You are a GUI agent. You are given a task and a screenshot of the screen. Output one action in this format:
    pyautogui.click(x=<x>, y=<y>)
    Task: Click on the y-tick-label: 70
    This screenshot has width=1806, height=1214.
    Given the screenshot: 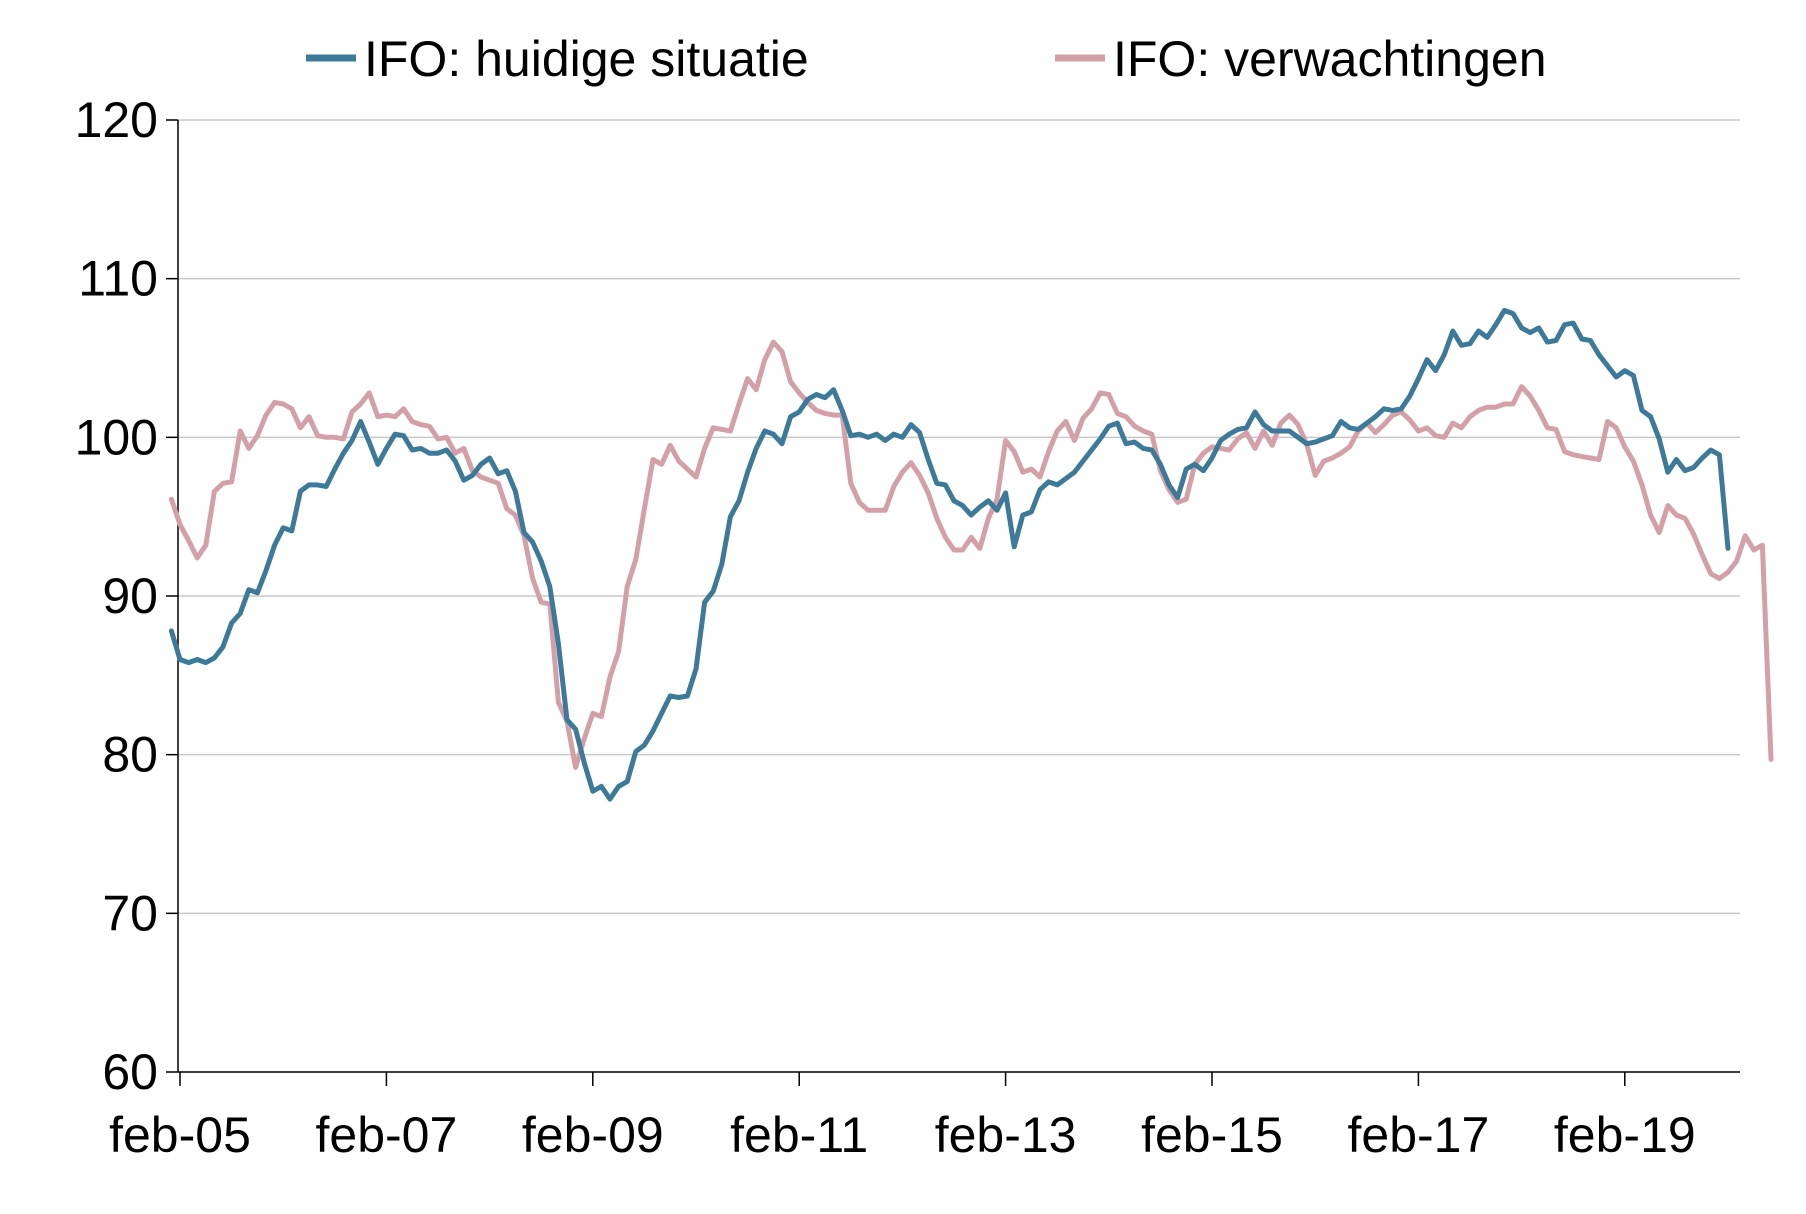 What is the action you would take?
    pyautogui.click(x=130, y=913)
    